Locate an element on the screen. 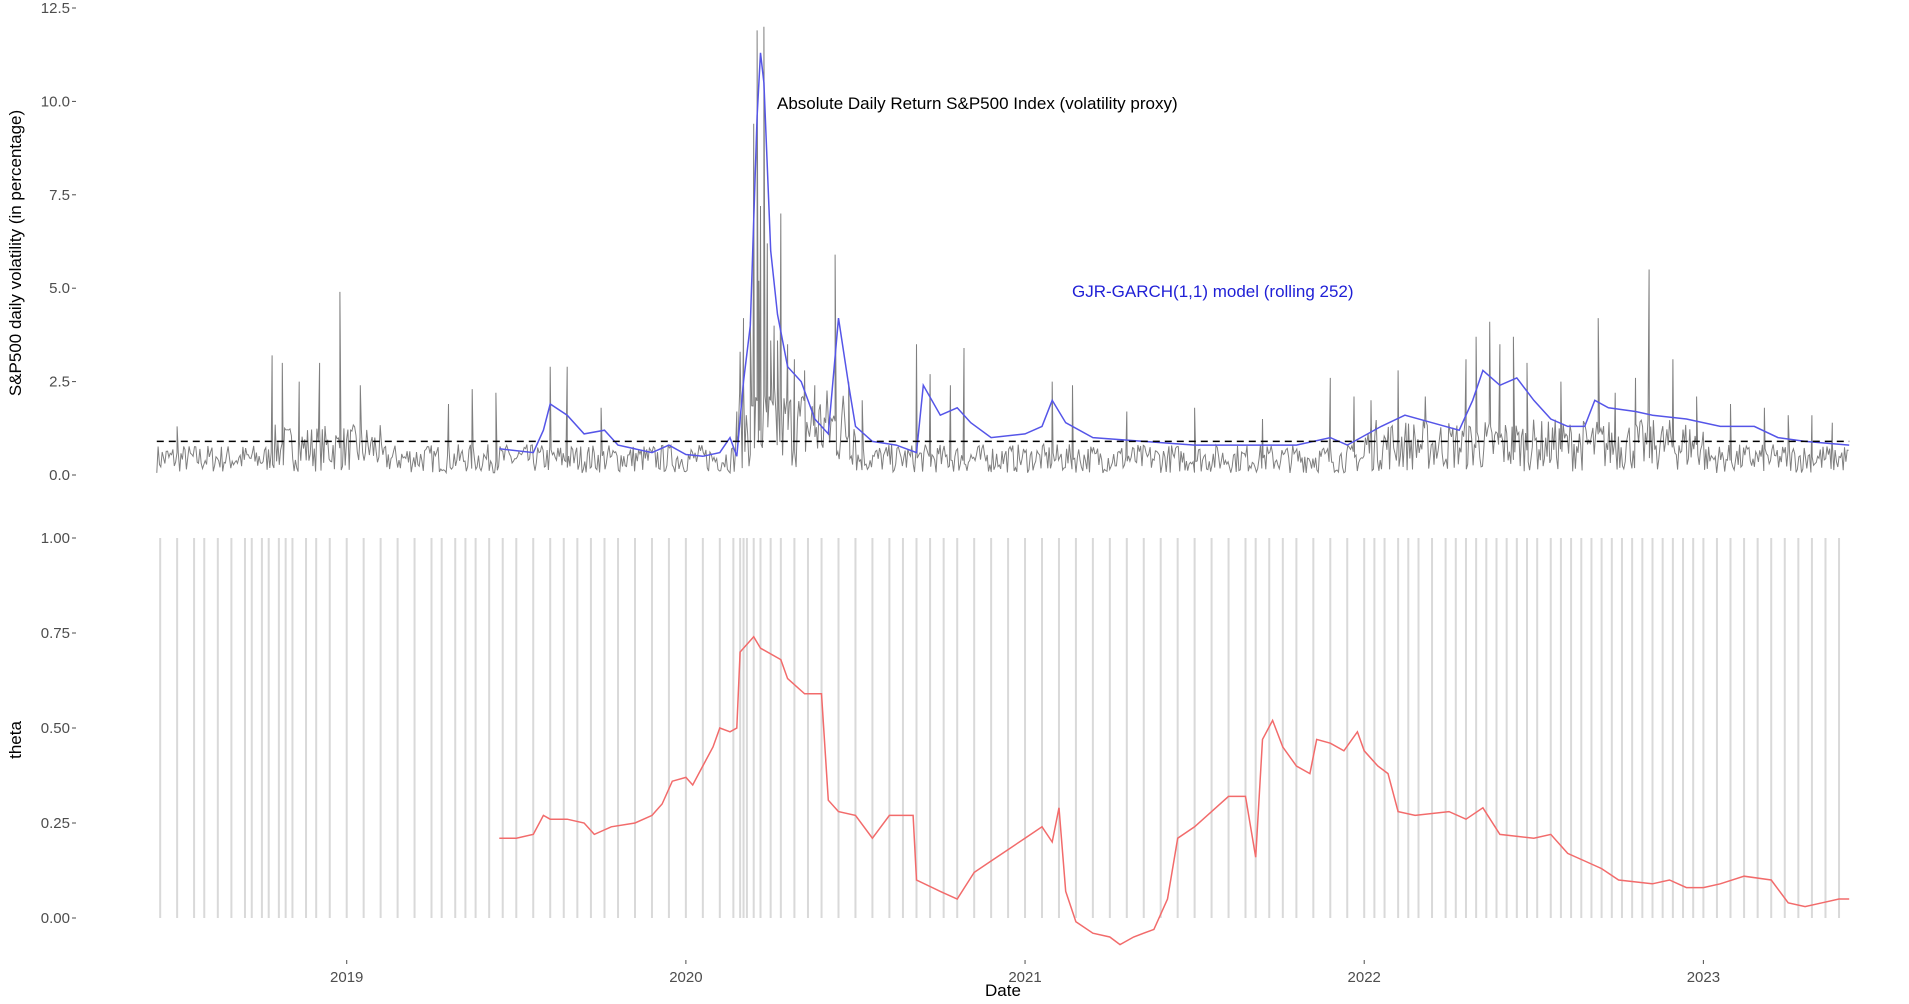 Image resolution: width=1909 pixels, height=1004 pixels. top-ytick-label: 2.5 is located at coordinates (59, 382).